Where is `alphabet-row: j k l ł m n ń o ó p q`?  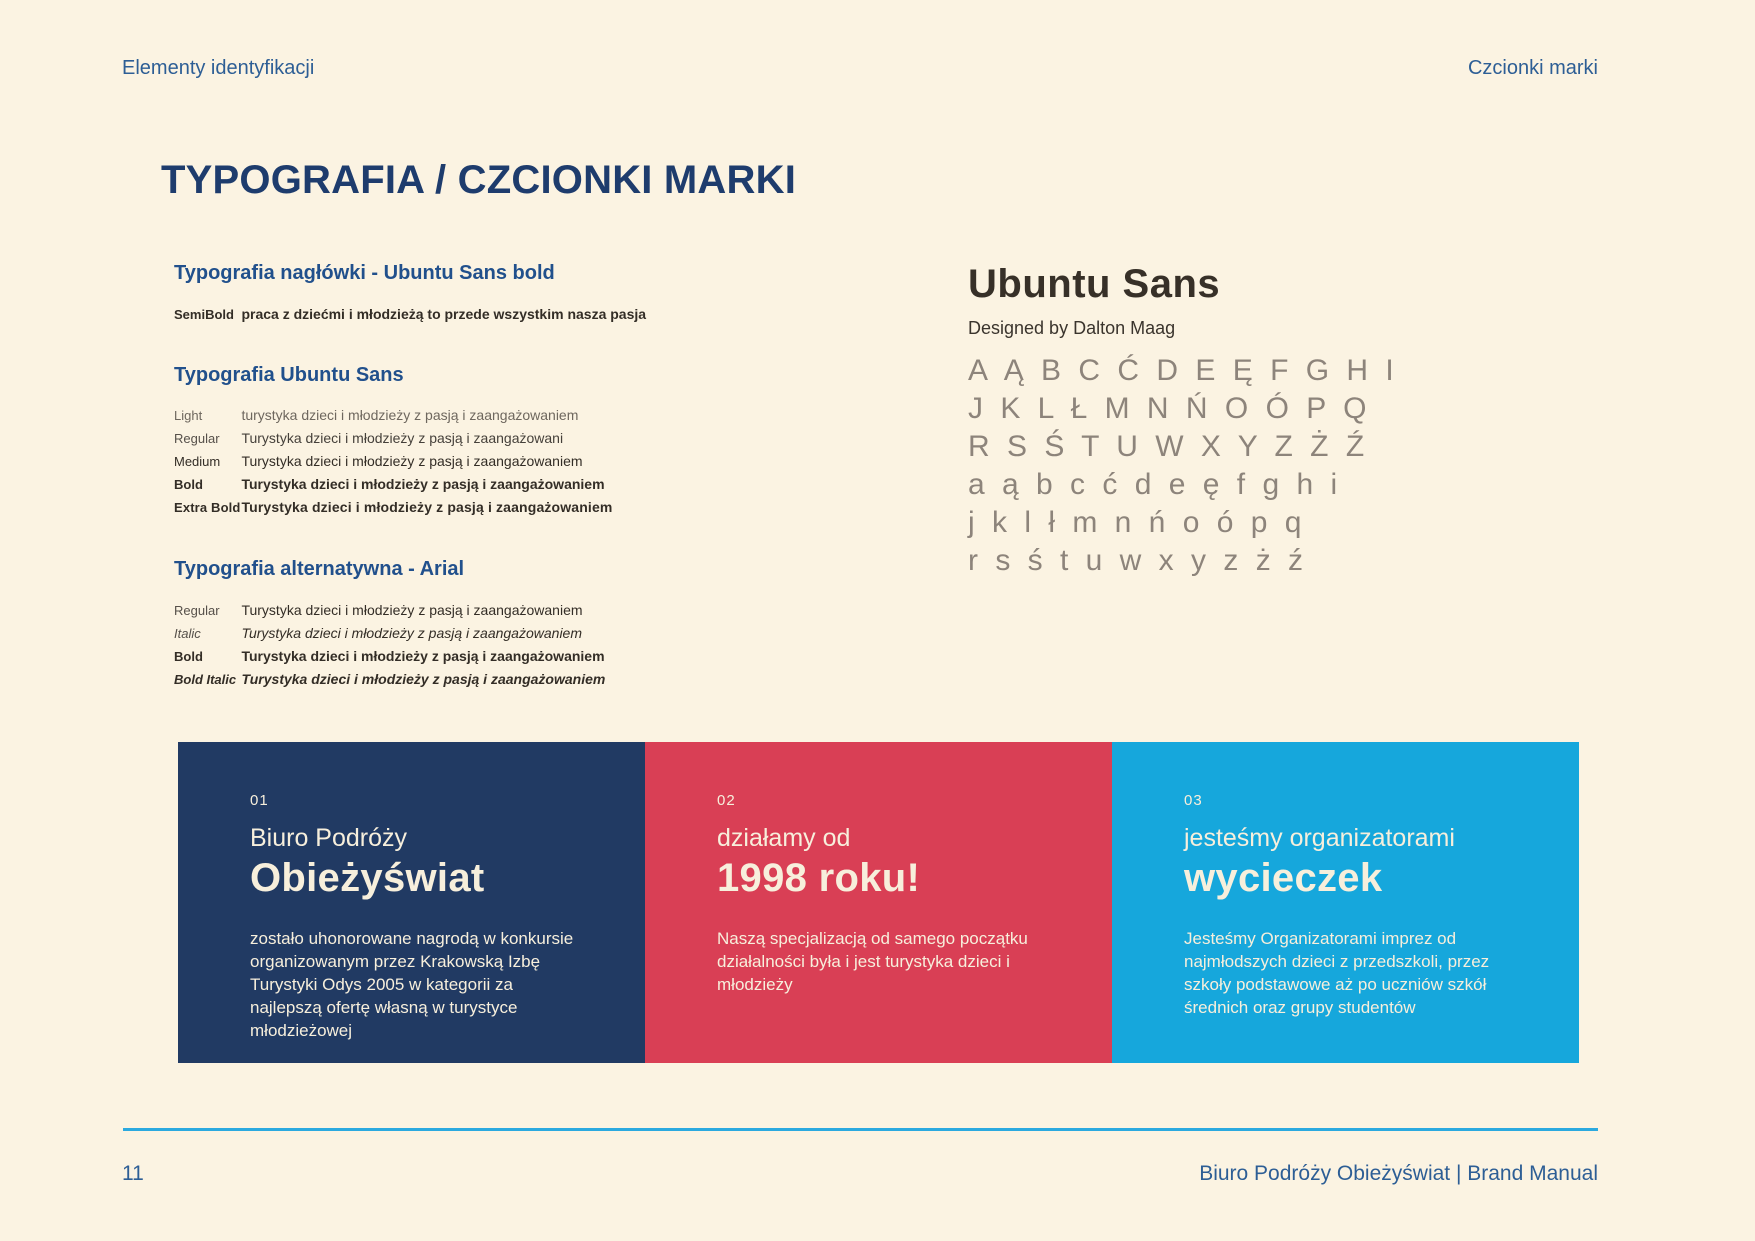 alphabet-row: j k l ł m n ń o ó p q is located at coordinates (1136, 522).